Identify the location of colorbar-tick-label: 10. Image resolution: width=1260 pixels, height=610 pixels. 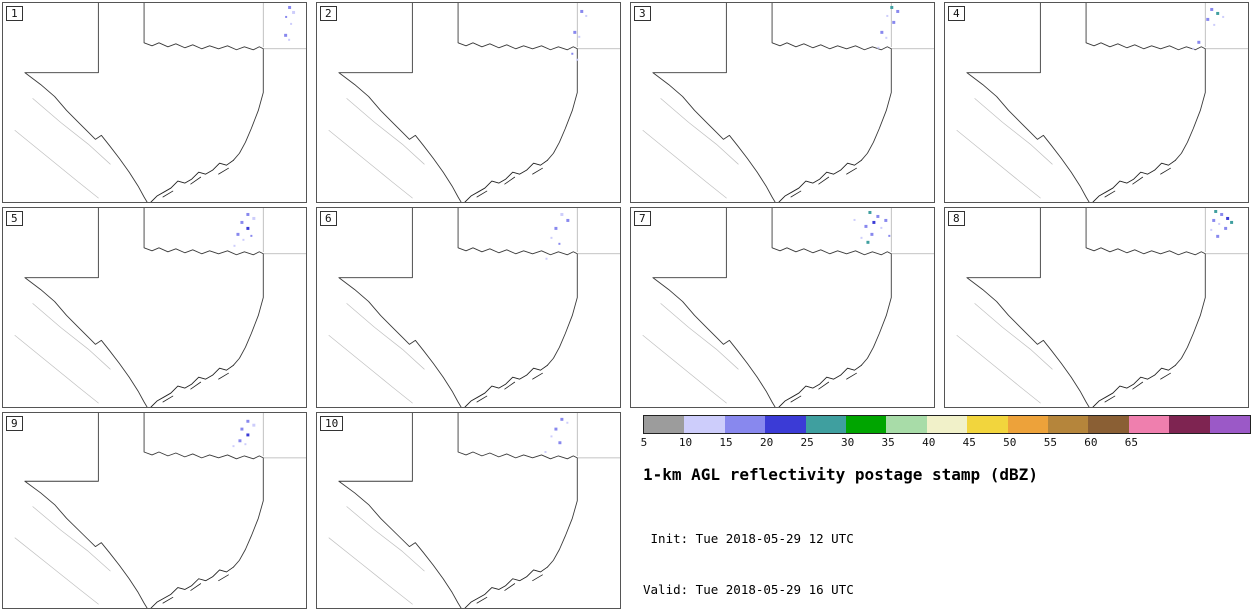
(685, 442).